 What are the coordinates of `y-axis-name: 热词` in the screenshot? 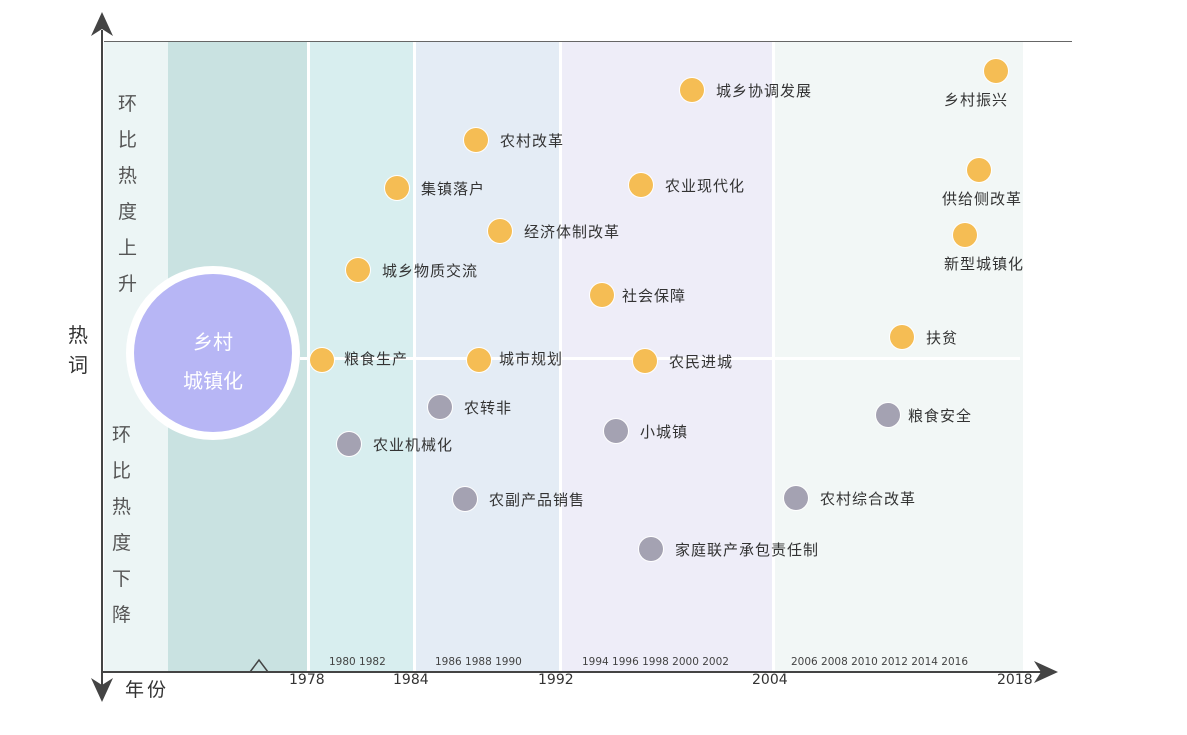 It's located at (78, 350).